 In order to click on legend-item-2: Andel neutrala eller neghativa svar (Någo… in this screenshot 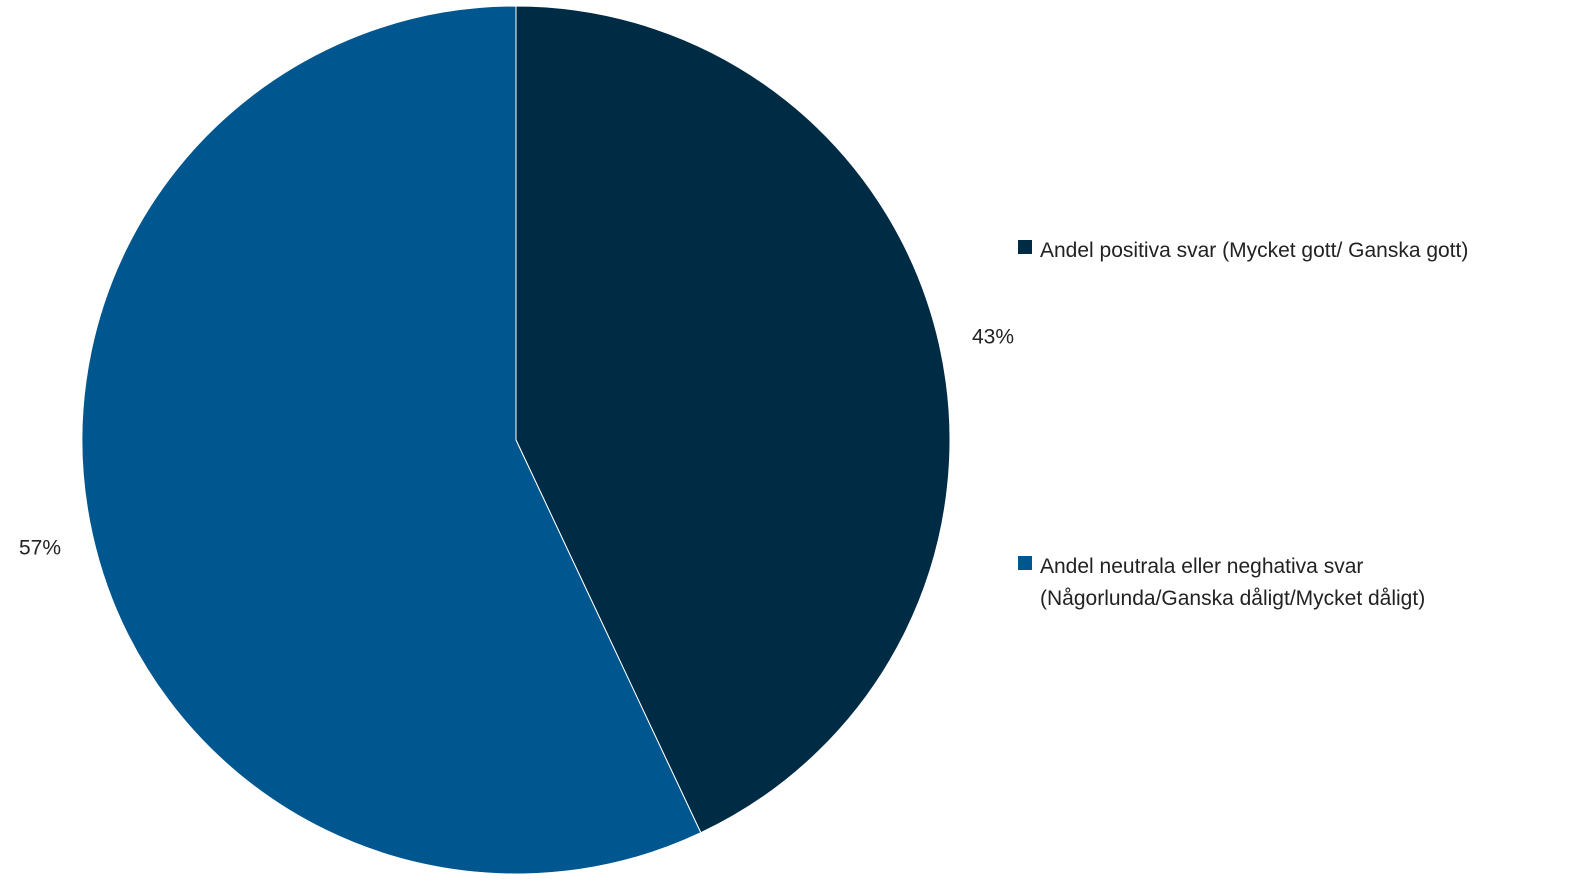, I will do `click(1221, 582)`.